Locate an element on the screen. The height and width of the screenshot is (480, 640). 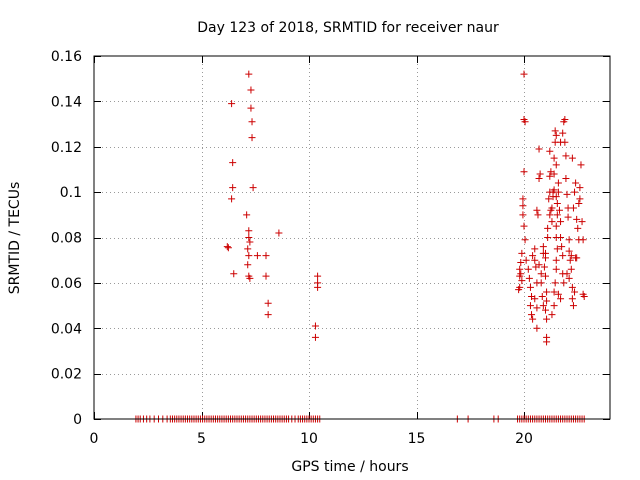
y-tick-label: 0.1 is located at coordinates (71, 193).